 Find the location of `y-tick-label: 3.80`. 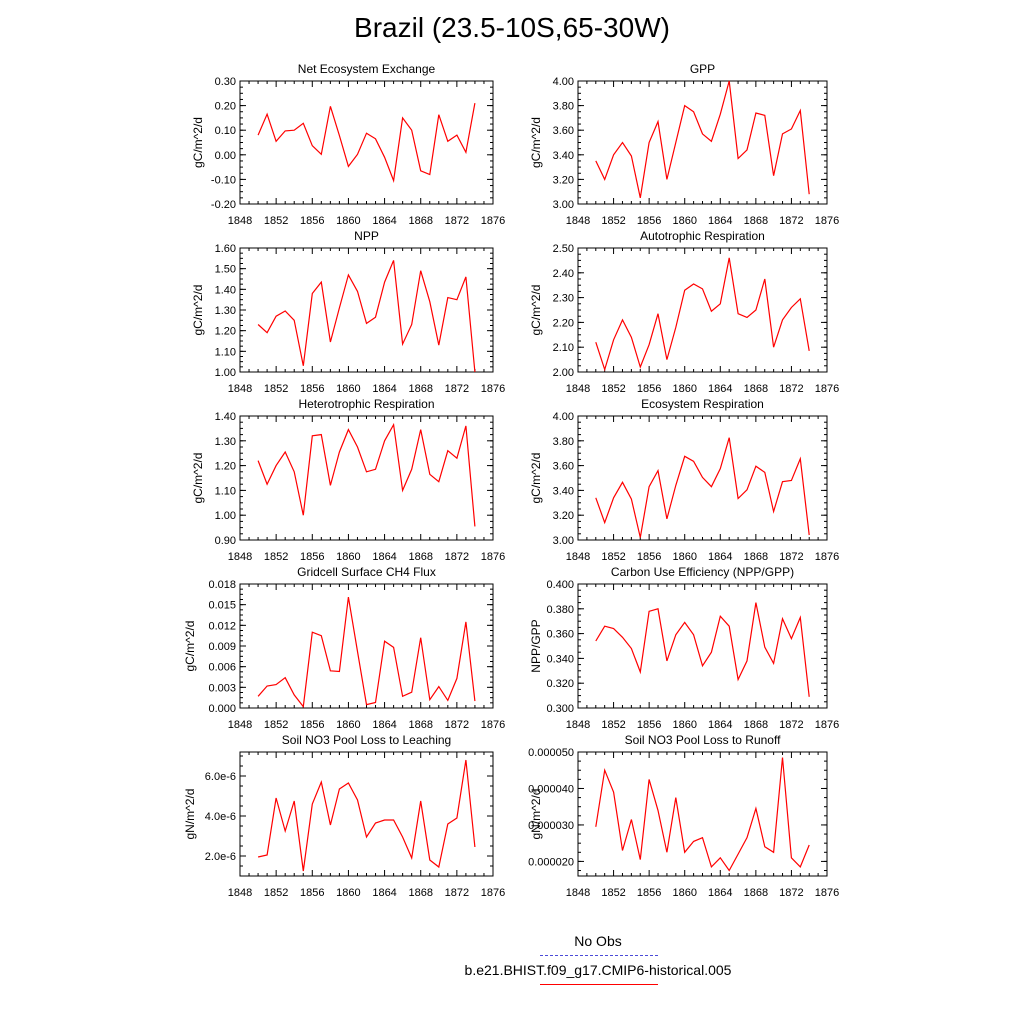

y-tick-label: 3.80 is located at coordinates (563, 442).